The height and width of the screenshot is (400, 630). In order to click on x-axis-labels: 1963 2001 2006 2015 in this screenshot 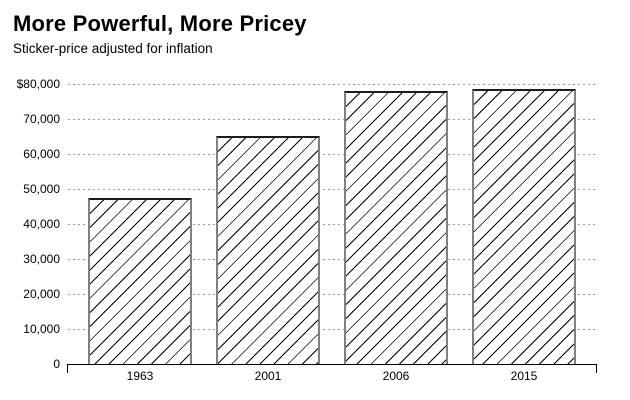, I will do `click(332, 376)`.